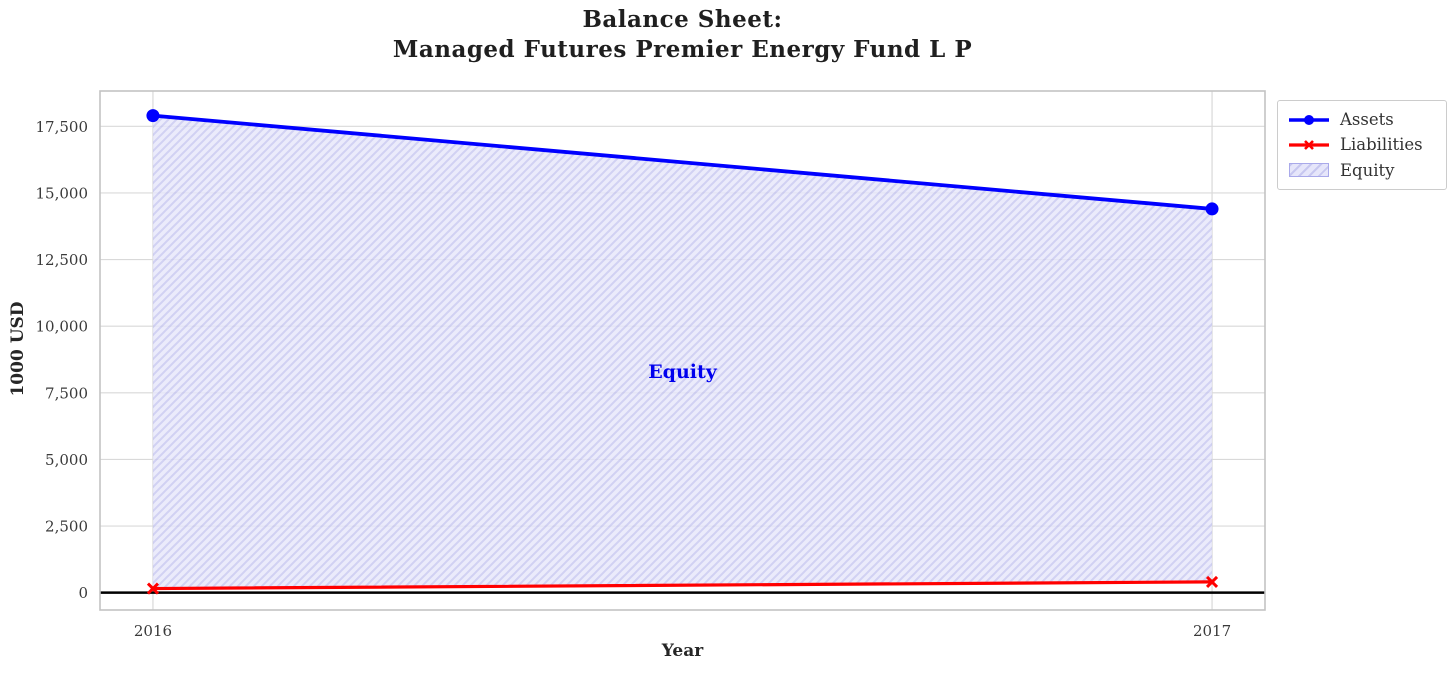 Image resolution: width=1453 pixels, height=673 pixels. Describe the element at coordinates (62, 260) in the screenshot. I see `y-tick-label: 12,500` at that location.